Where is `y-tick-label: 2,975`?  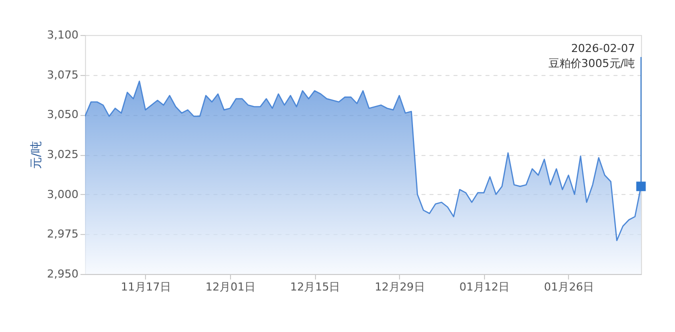 y-tick-label: 2,975 is located at coordinates (62, 234).